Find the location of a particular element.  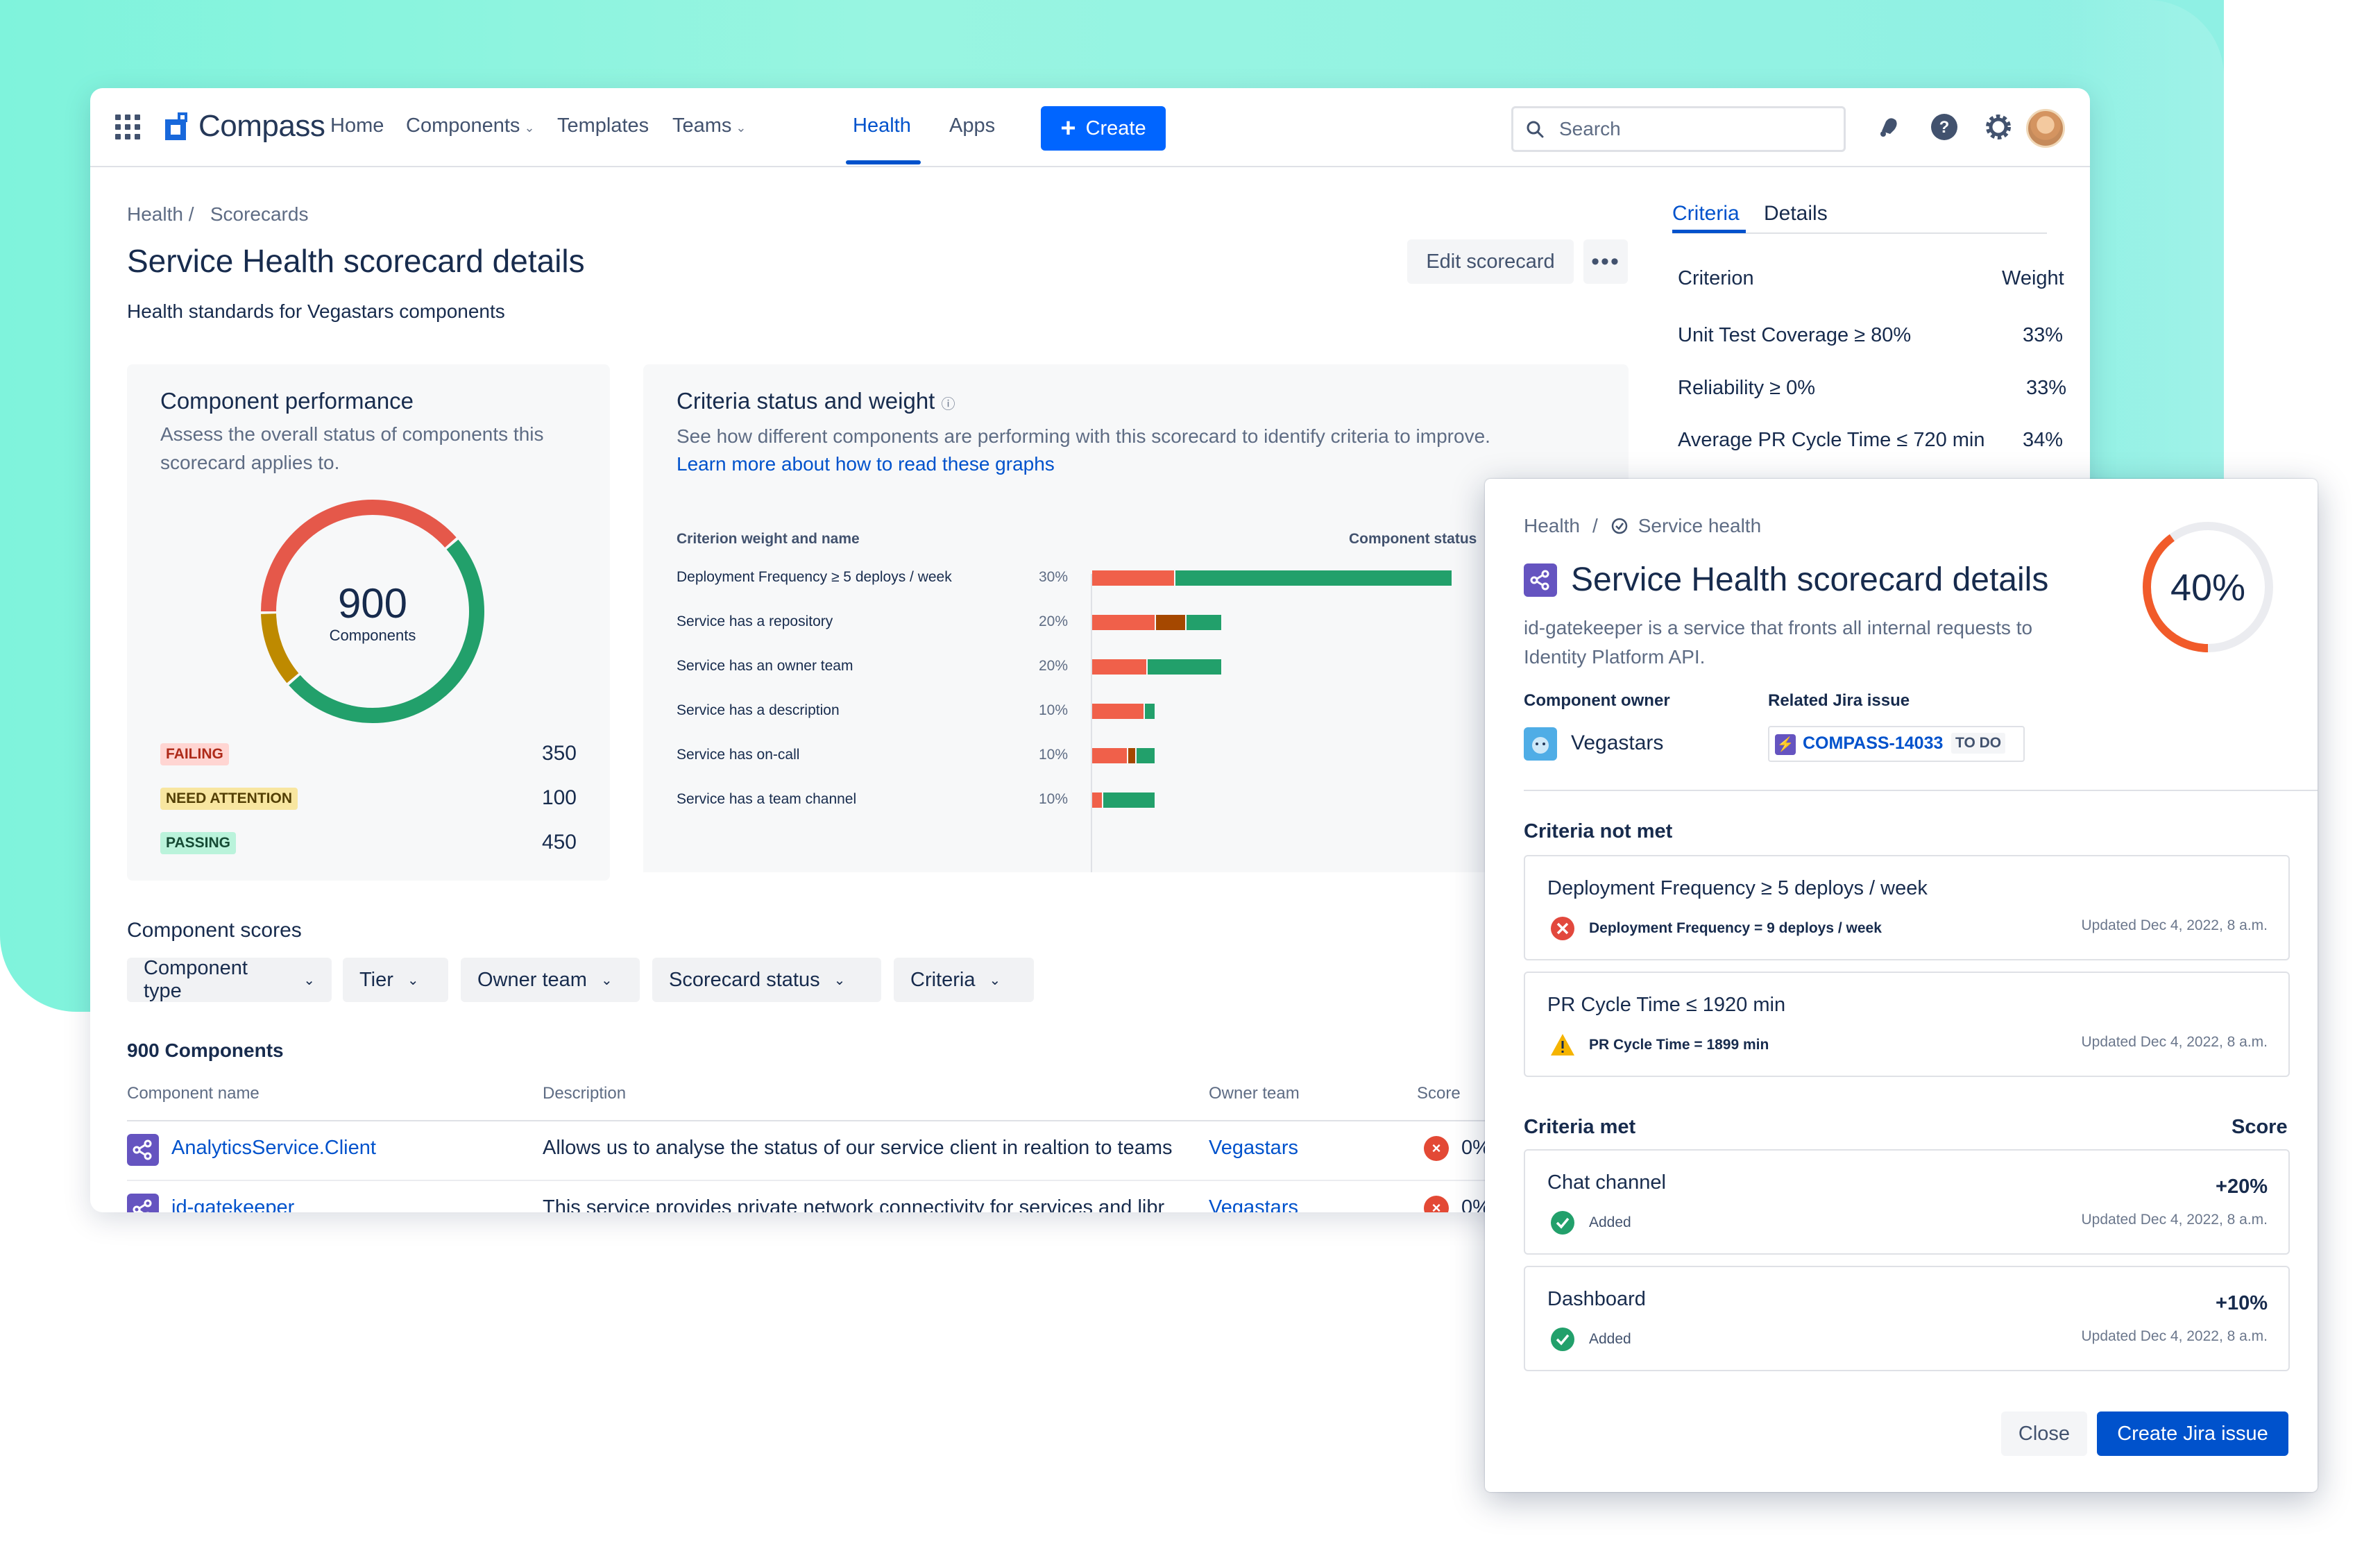

criterion-weight: 33% is located at coordinates (2046, 388).